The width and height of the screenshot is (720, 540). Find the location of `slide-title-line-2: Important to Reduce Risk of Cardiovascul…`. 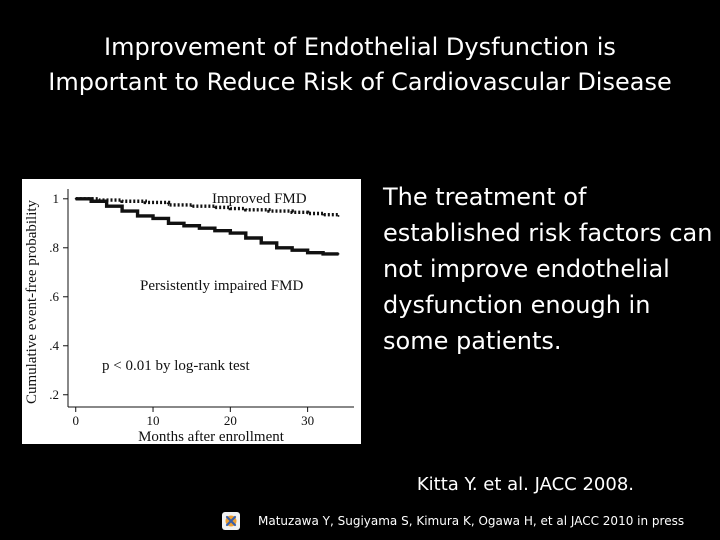

slide-title-line-2: Important to Reduce Risk of Cardiovascul… is located at coordinates (360, 82).